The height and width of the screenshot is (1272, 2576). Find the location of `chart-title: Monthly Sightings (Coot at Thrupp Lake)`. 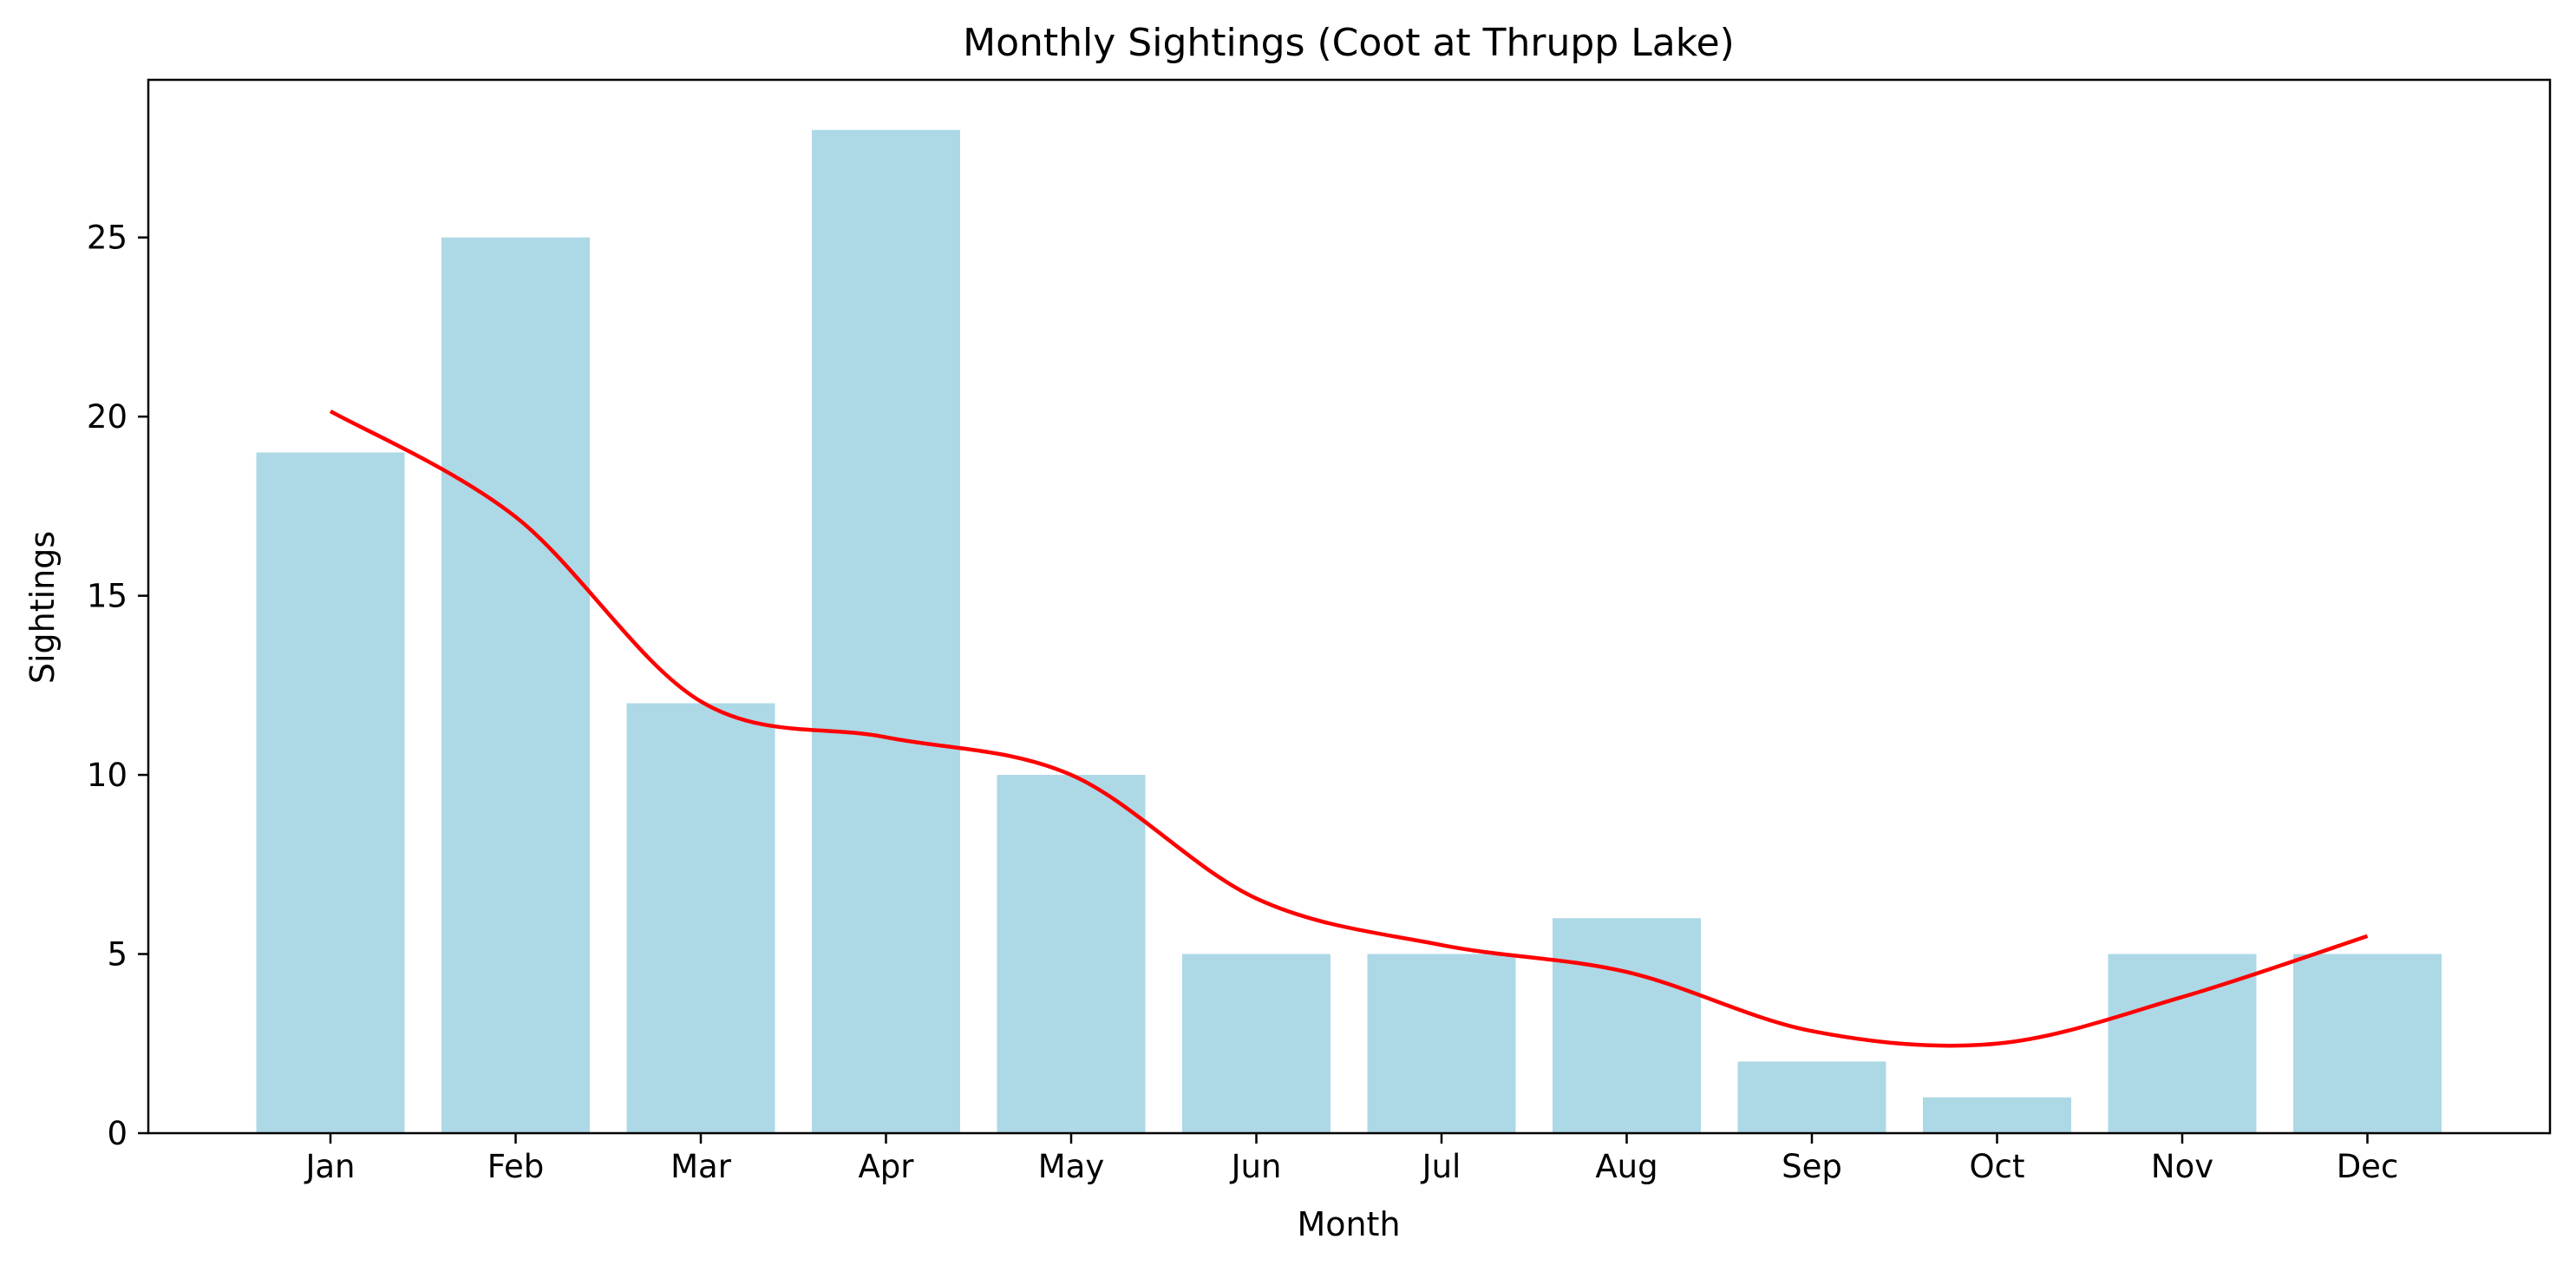

chart-title: Monthly Sightings (Coot at Thrupp Lake) is located at coordinates (1349, 43).